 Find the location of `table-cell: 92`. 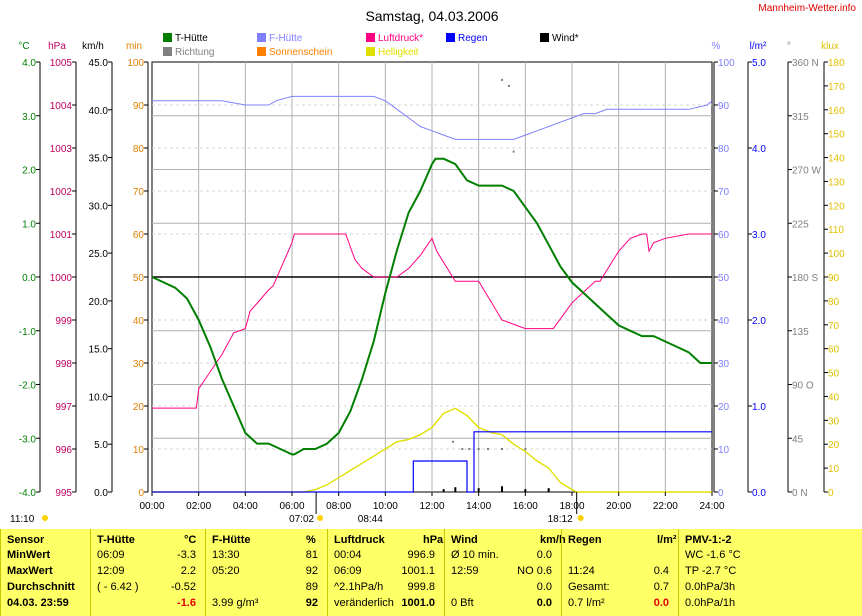

table-cell: 92 is located at coordinates (311, 603).